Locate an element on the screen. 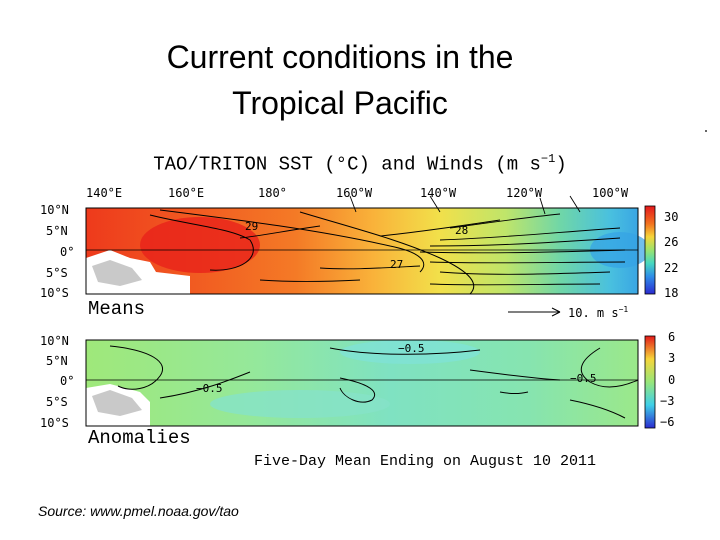 This screenshot has width=720, height=540. wind-scale-label: 10. m s−1 is located at coordinates (598, 312).